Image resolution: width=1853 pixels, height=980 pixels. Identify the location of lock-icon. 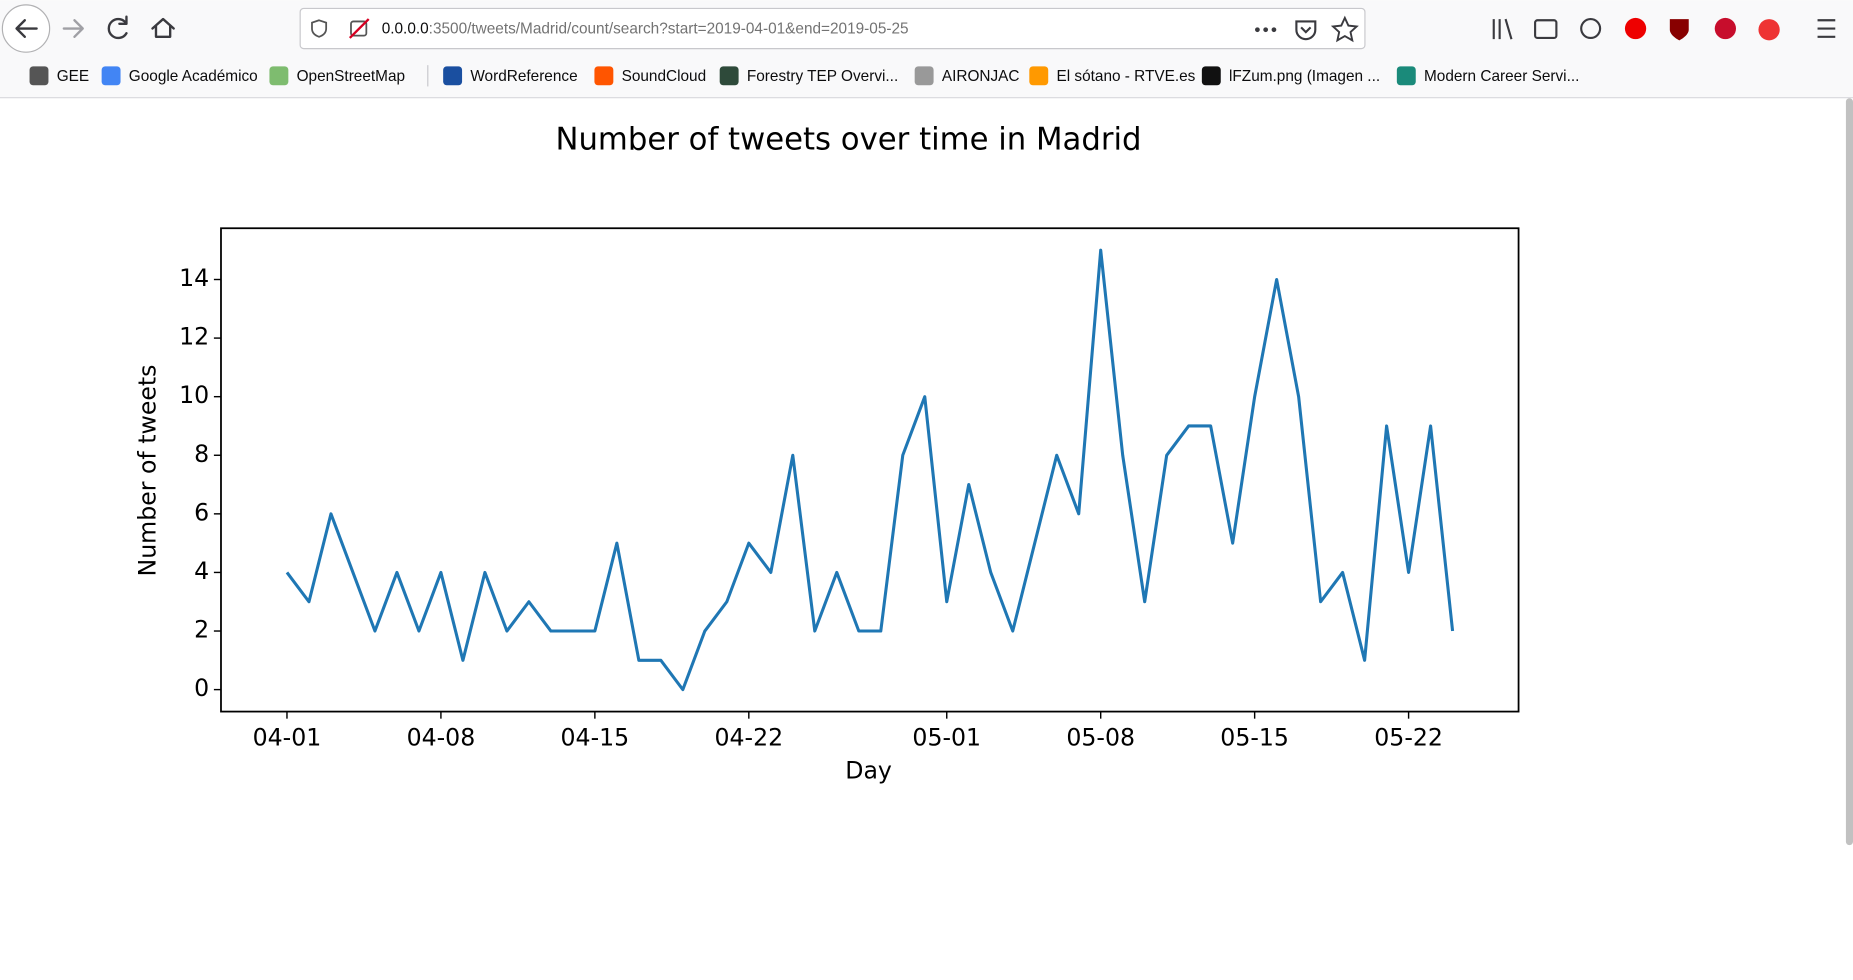
(359, 28).